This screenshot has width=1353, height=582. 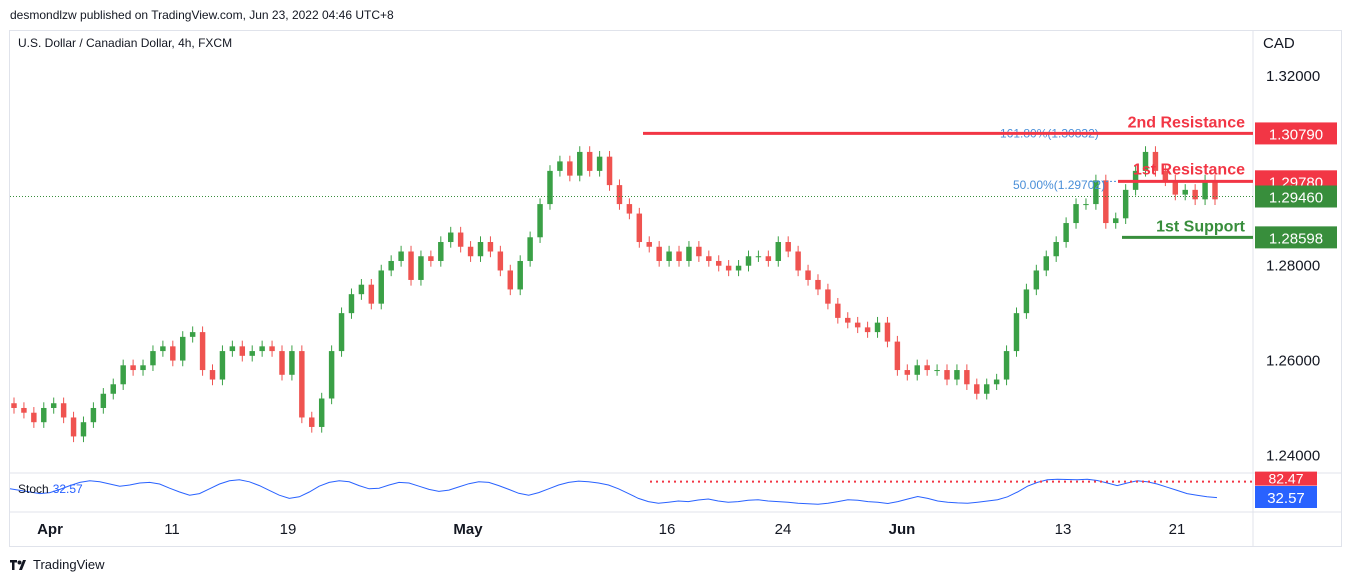 I want to click on price-tick-label: 1.26000, so click(x=1293, y=361).